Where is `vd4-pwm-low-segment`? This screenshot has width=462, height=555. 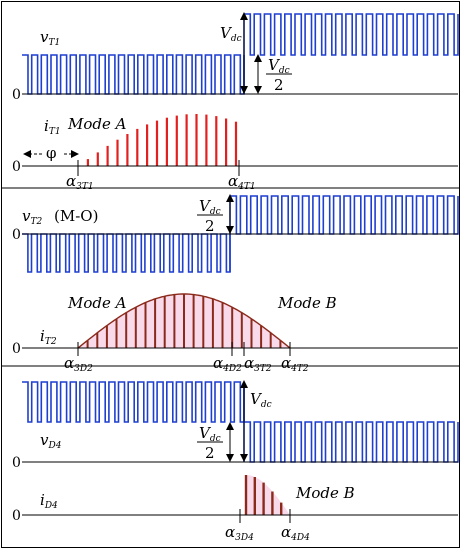 vd4-pwm-low-segment is located at coordinates (351, 442).